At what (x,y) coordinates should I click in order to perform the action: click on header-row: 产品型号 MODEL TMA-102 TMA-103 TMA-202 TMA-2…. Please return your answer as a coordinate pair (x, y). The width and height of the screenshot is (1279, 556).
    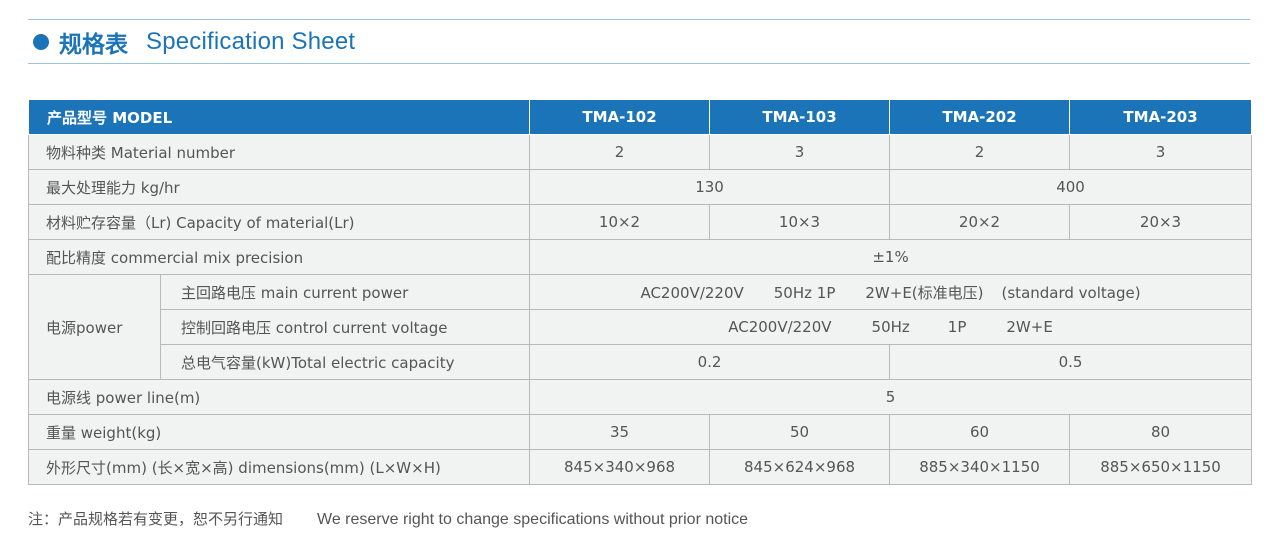
    Looking at the image, I should click on (640, 117).